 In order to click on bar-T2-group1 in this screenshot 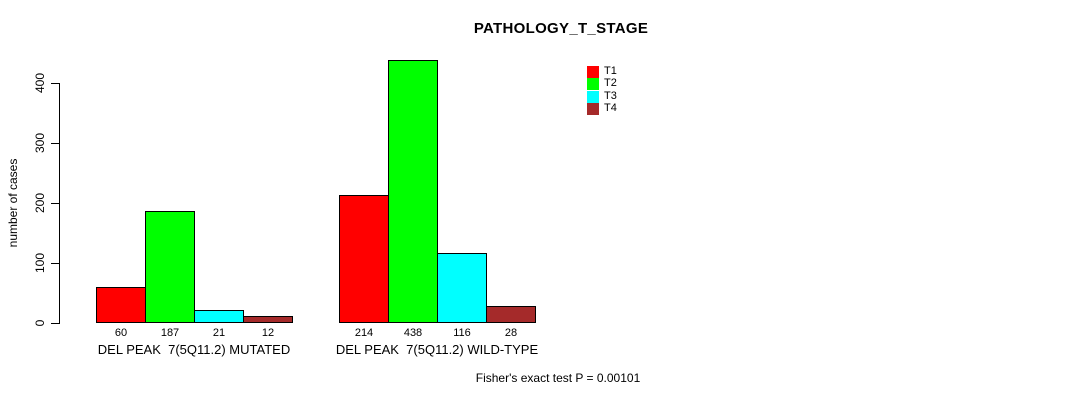, I will do `click(170, 267)`.